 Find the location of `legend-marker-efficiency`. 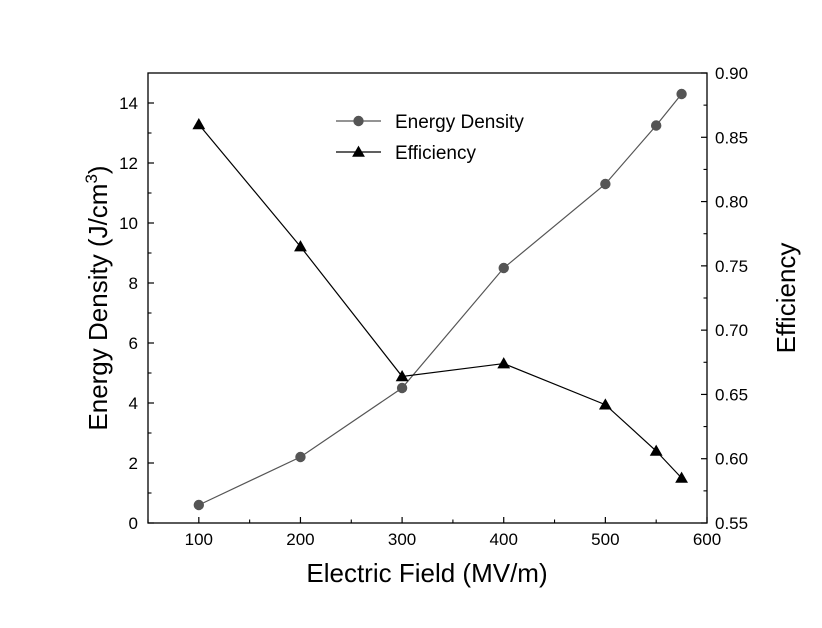

legend-marker-efficiency is located at coordinates (358, 151).